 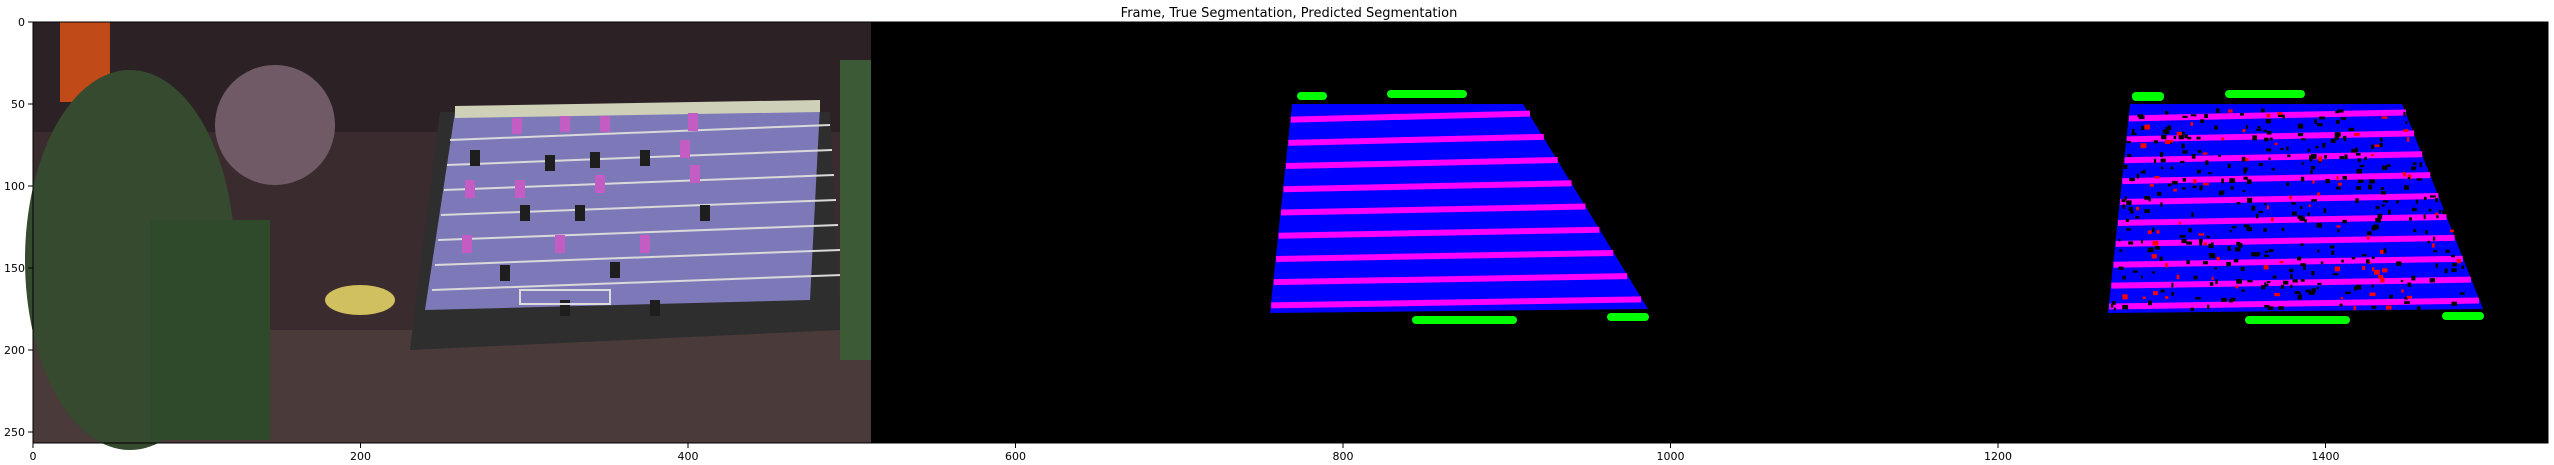 What do you see at coordinates (1671, 456) in the screenshot?
I see `x-tick-label: 1000` at bounding box center [1671, 456].